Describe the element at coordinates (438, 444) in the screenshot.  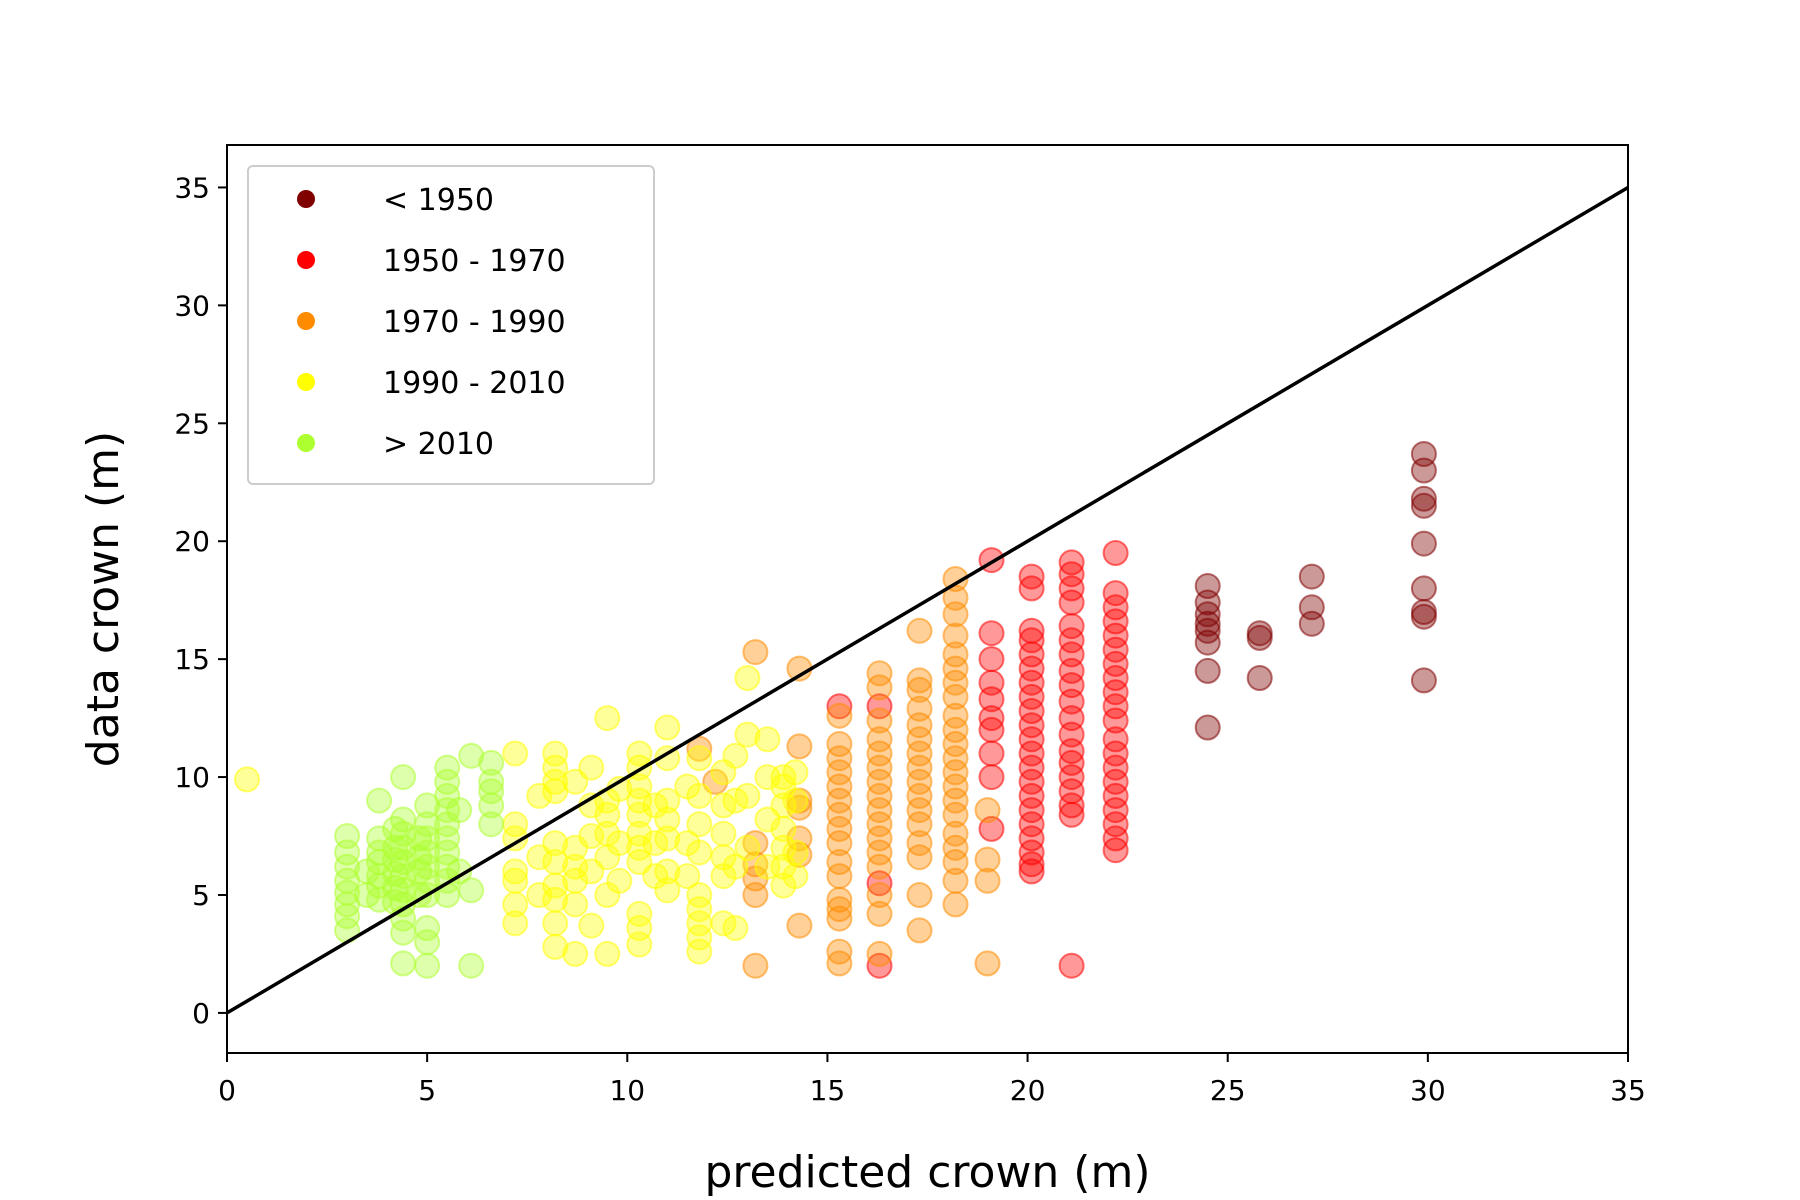
I see `legend-label: > 2010` at that location.